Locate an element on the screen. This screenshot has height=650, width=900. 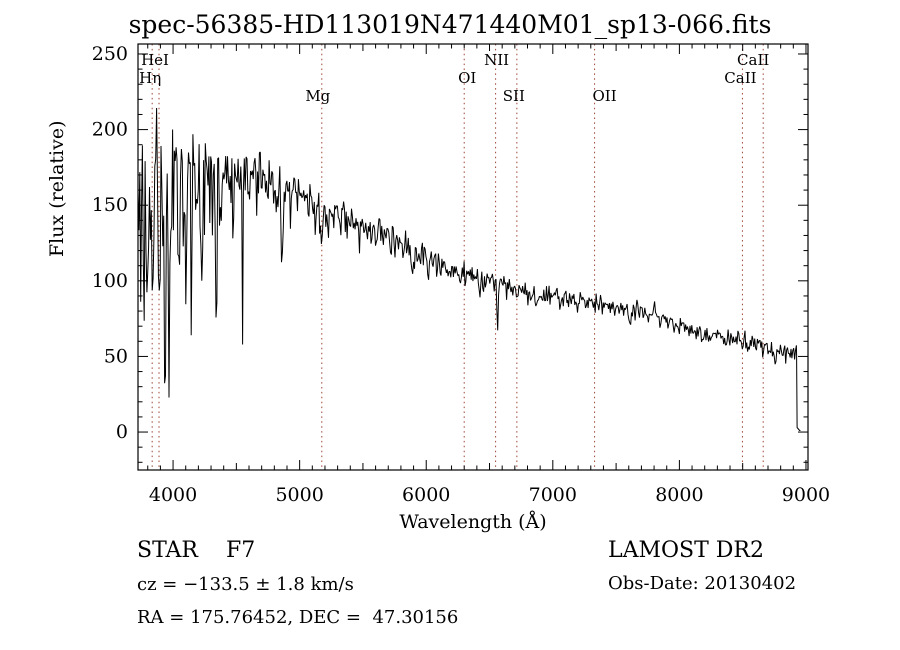
svg-text: 6000 is located at coordinates (426, 495).